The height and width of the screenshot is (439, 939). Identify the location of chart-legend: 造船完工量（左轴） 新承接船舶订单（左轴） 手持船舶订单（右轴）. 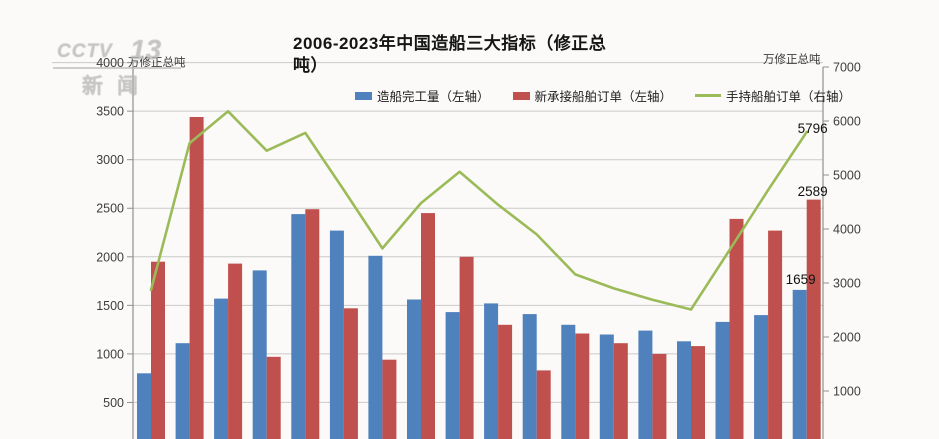
(603, 95).